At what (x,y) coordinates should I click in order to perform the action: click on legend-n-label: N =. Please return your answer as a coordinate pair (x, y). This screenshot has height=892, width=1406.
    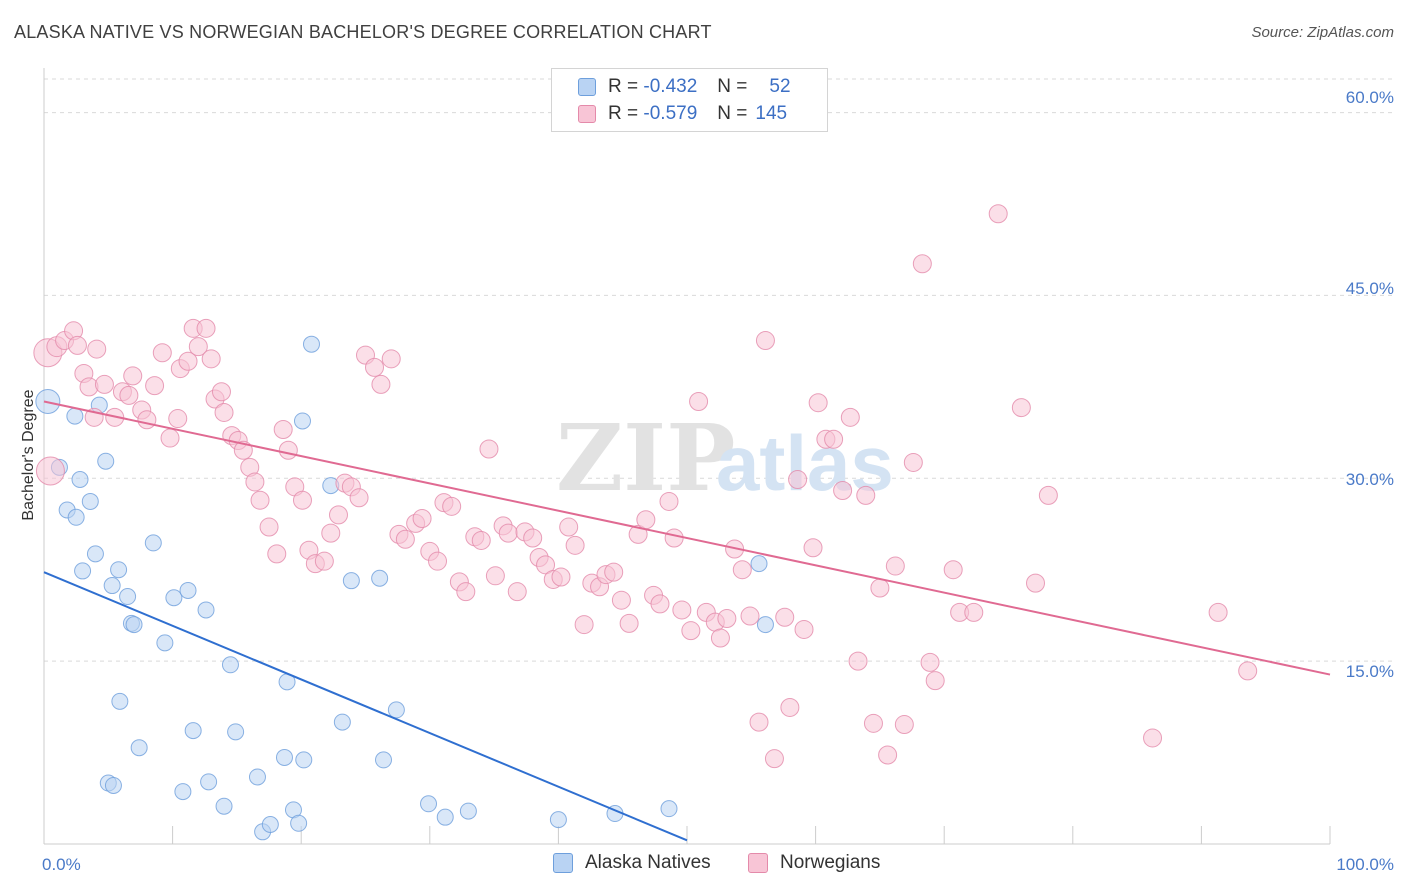
    Looking at the image, I should click on (732, 113).